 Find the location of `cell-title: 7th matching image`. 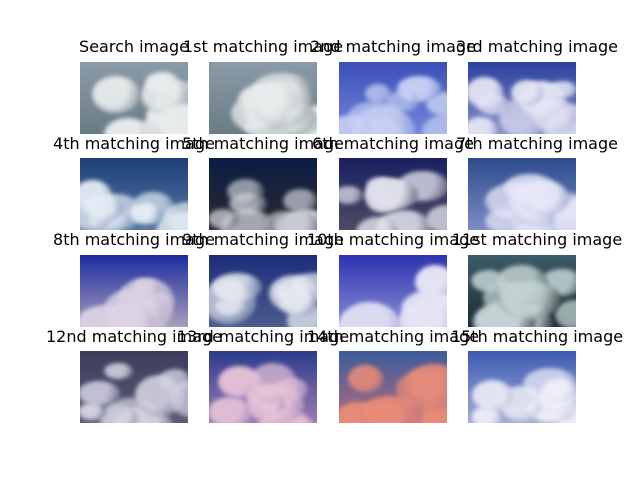

cell-title: 7th matching image is located at coordinates (537, 143).